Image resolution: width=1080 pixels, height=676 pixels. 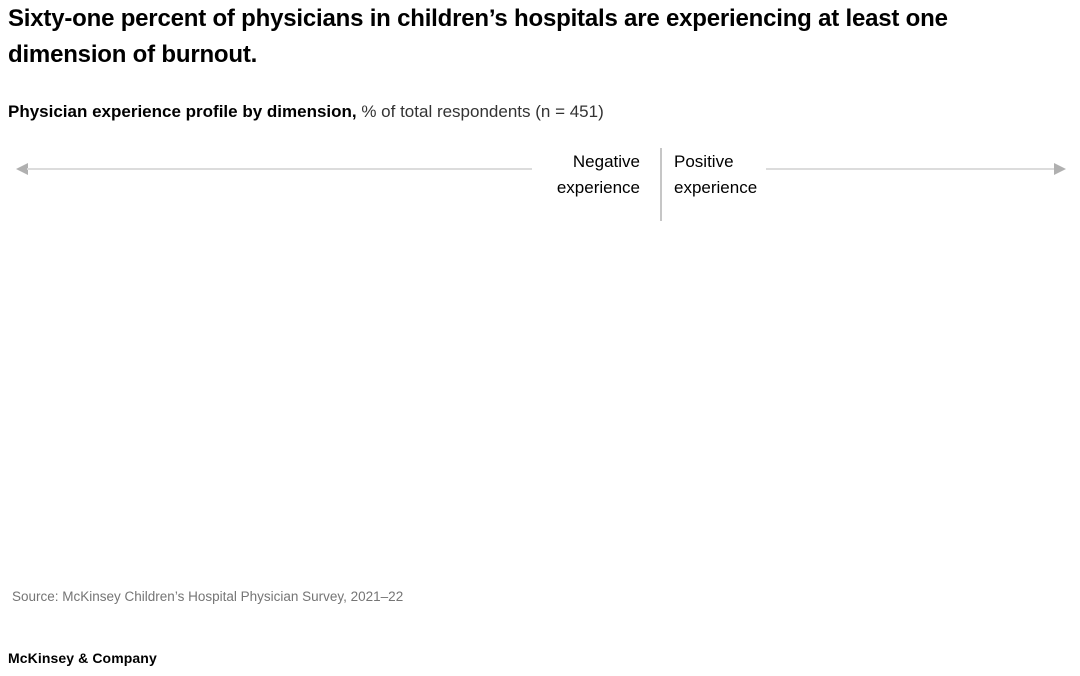 I want to click on subtitle-unit: % of total respondents (n = 451), so click(x=480, y=111).